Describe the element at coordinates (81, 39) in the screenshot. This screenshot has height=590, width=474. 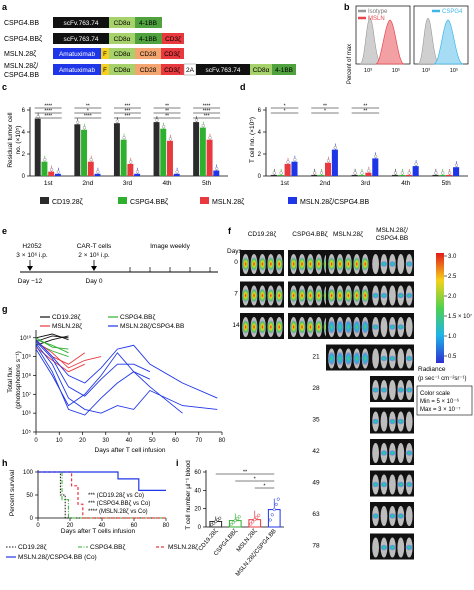
I see `domain-label: scFv.763.74` at that location.